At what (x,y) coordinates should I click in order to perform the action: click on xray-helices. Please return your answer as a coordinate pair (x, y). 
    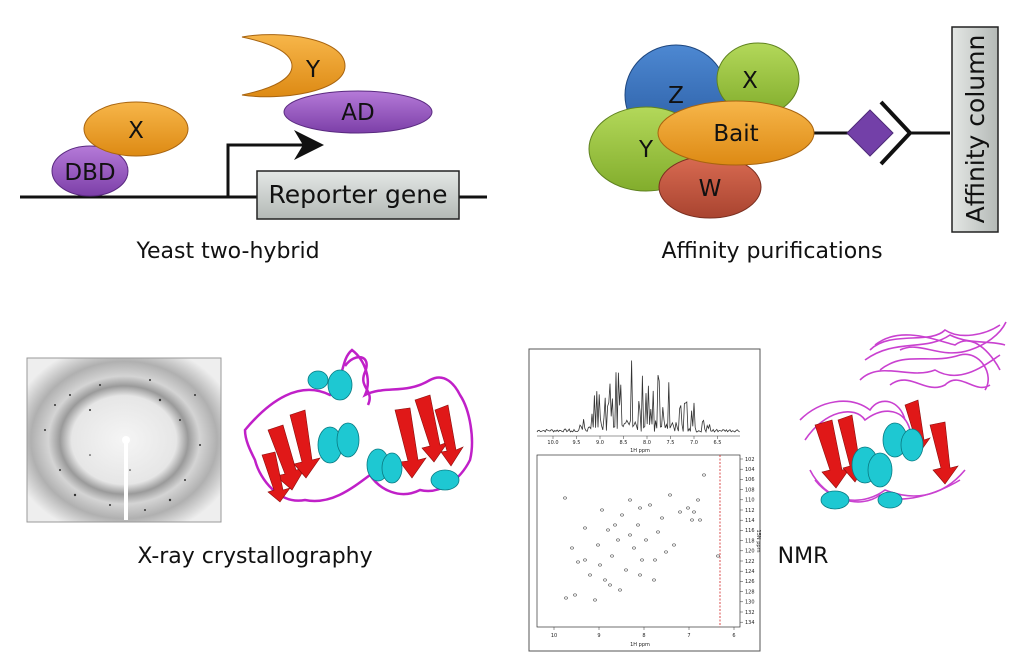
    Looking at the image, I should click on (383, 430).